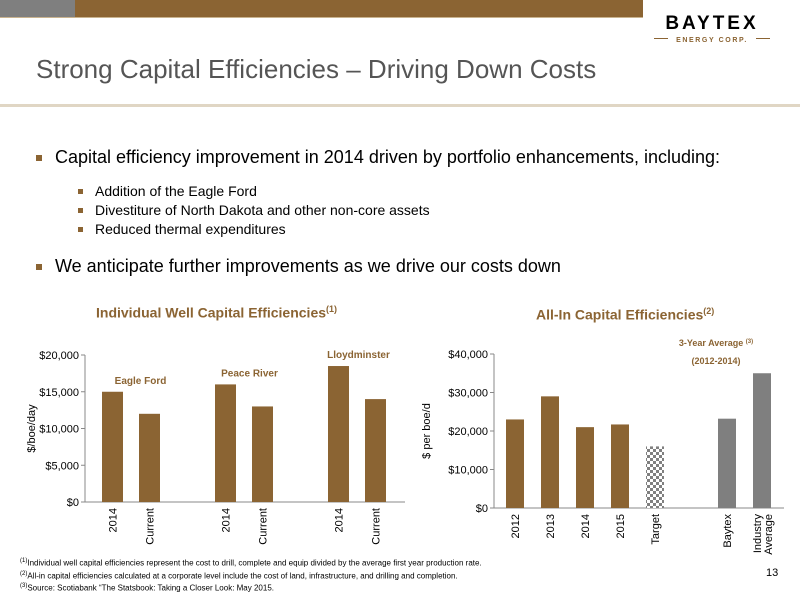 This screenshot has width=800, height=600. I want to click on footnote-2-sup: (2), so click(24, 573).